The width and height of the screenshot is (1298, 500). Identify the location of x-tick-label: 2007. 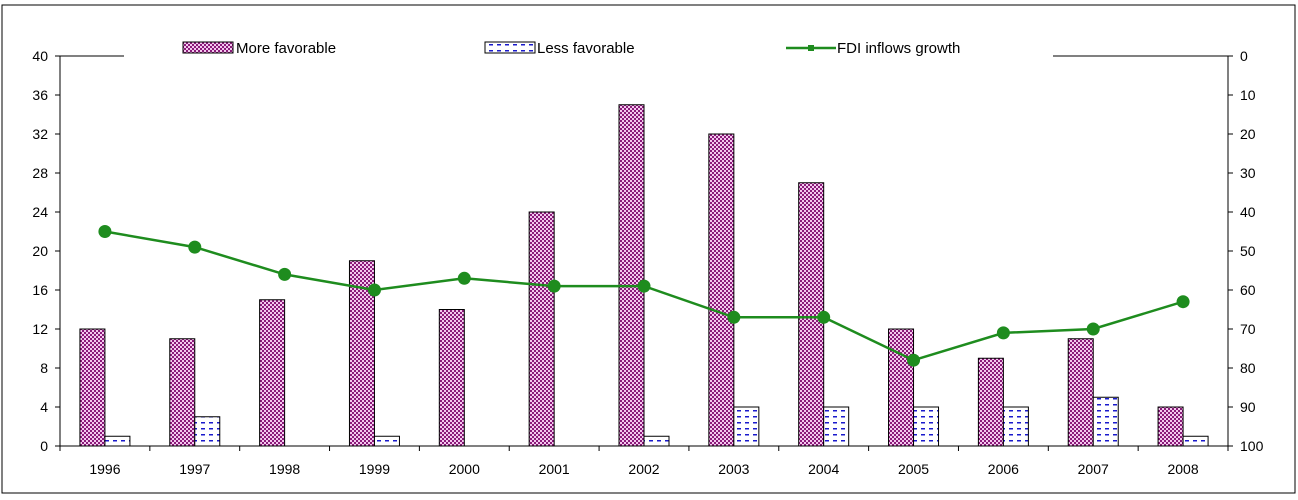
(1093, 469).